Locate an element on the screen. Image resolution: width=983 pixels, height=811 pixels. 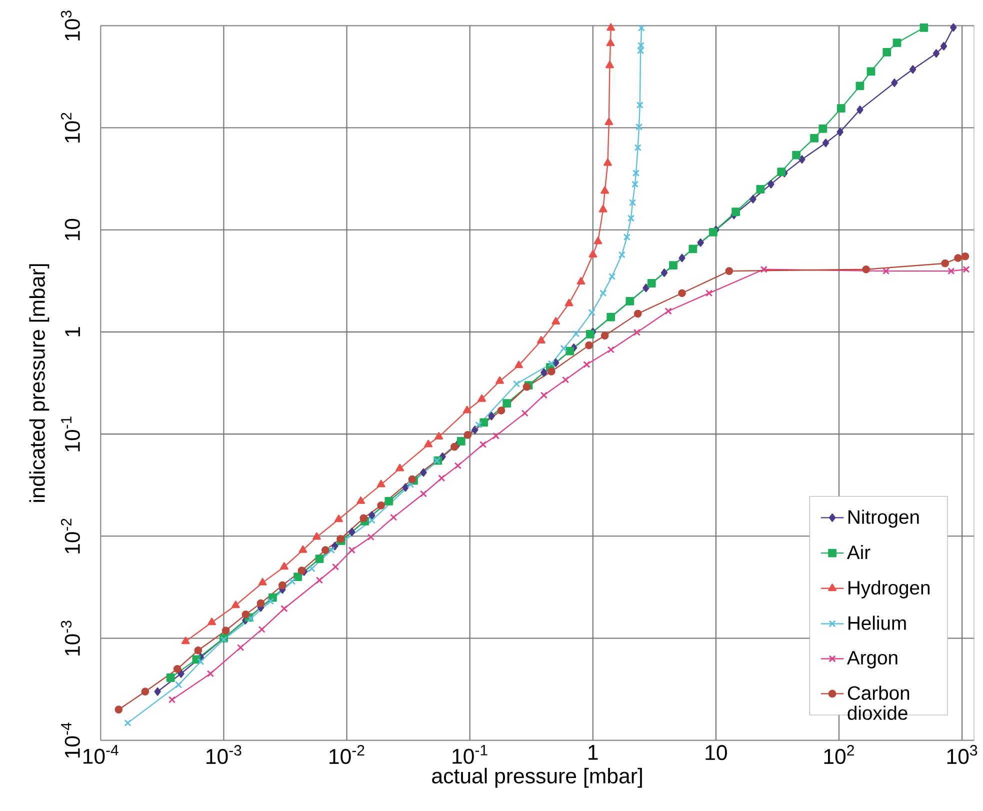
y-tick-label: 10$^{-2}$ is located at coordinates (70, 536).